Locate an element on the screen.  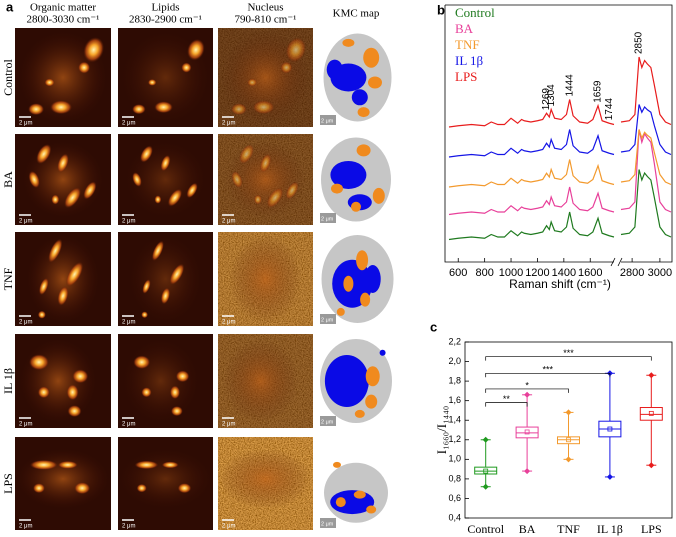
y-tick-label: 2,0 is located at coordinates (454, 361).